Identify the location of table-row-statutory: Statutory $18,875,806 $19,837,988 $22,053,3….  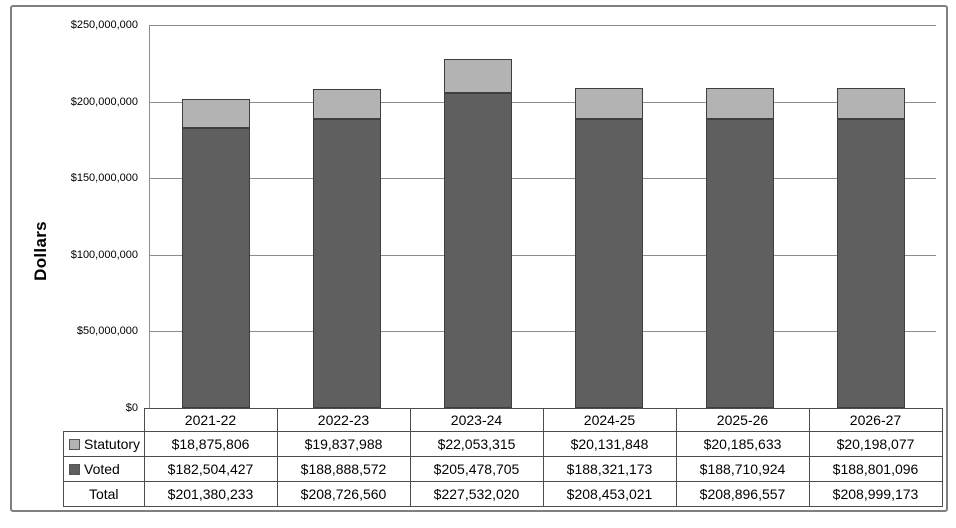
(503, 444).